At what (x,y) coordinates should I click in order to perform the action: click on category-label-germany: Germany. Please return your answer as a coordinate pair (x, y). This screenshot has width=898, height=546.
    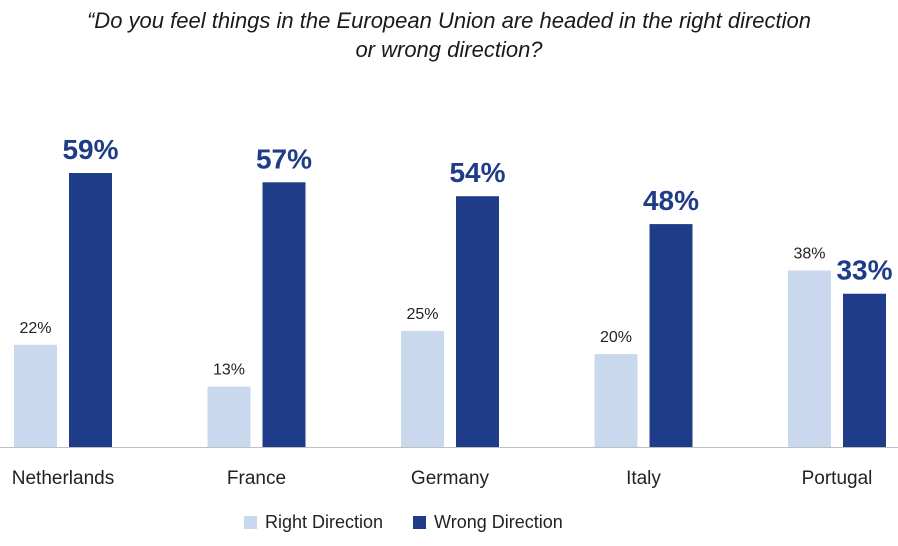
    Looking at the image, I should click on (450, 478).